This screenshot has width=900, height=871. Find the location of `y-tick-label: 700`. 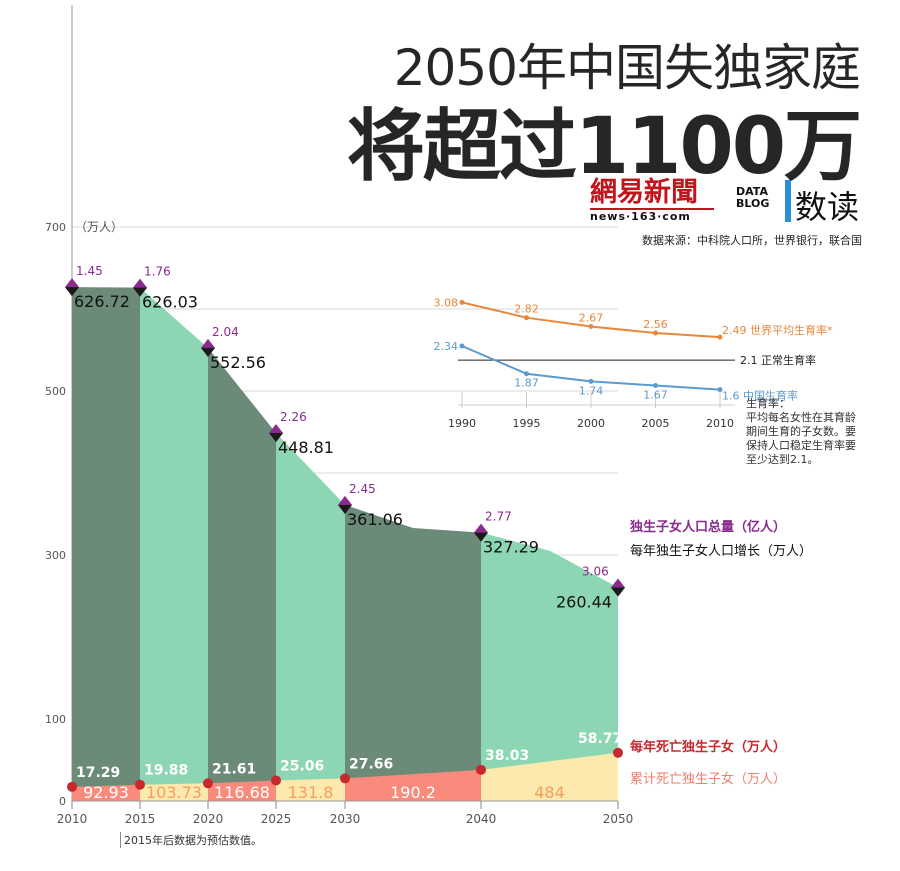

y-tick-label: 700 is located at coordinates (55, 227).